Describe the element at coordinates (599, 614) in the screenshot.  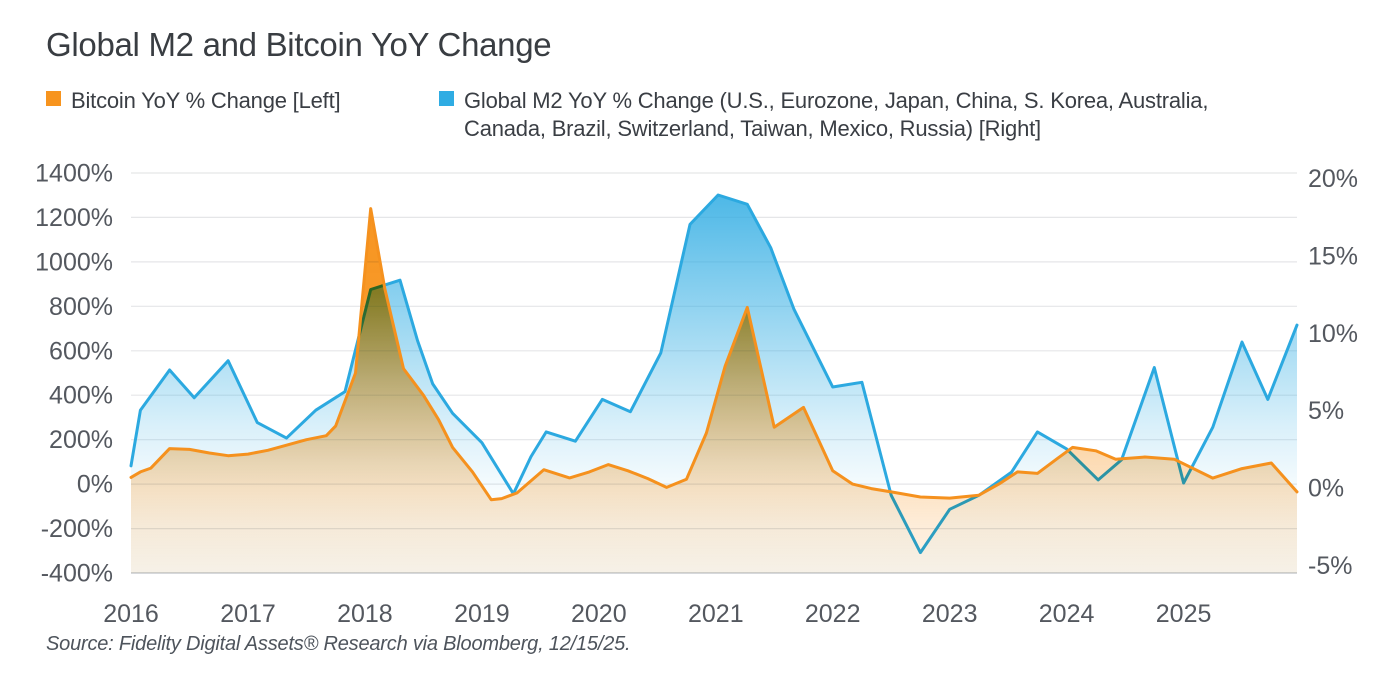
I see `x-tick-label: 2020` at that location.